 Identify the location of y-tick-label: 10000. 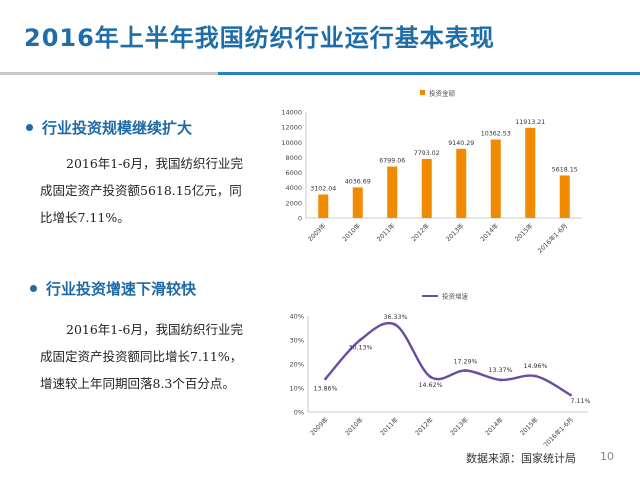
(291, 143).